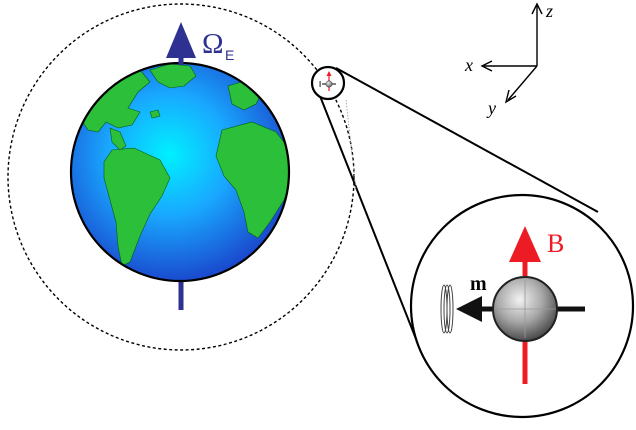 This screenshot has width=636, height=430. What do you see at coordinates (525, 309) in the screenshot?
I see `magnetized-sphere-icon` at bounding box center [525, 309].